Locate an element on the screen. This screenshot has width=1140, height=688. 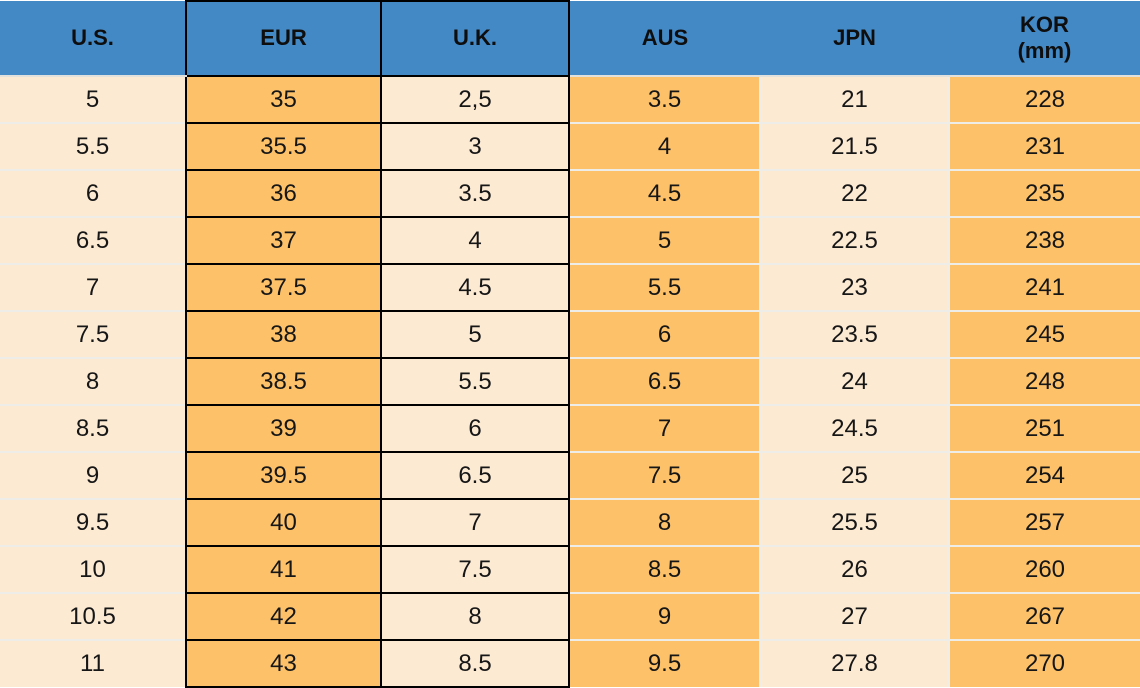
table-row: 6.5 37 4 5 22.5 238 is located at coordinates (570, 240).